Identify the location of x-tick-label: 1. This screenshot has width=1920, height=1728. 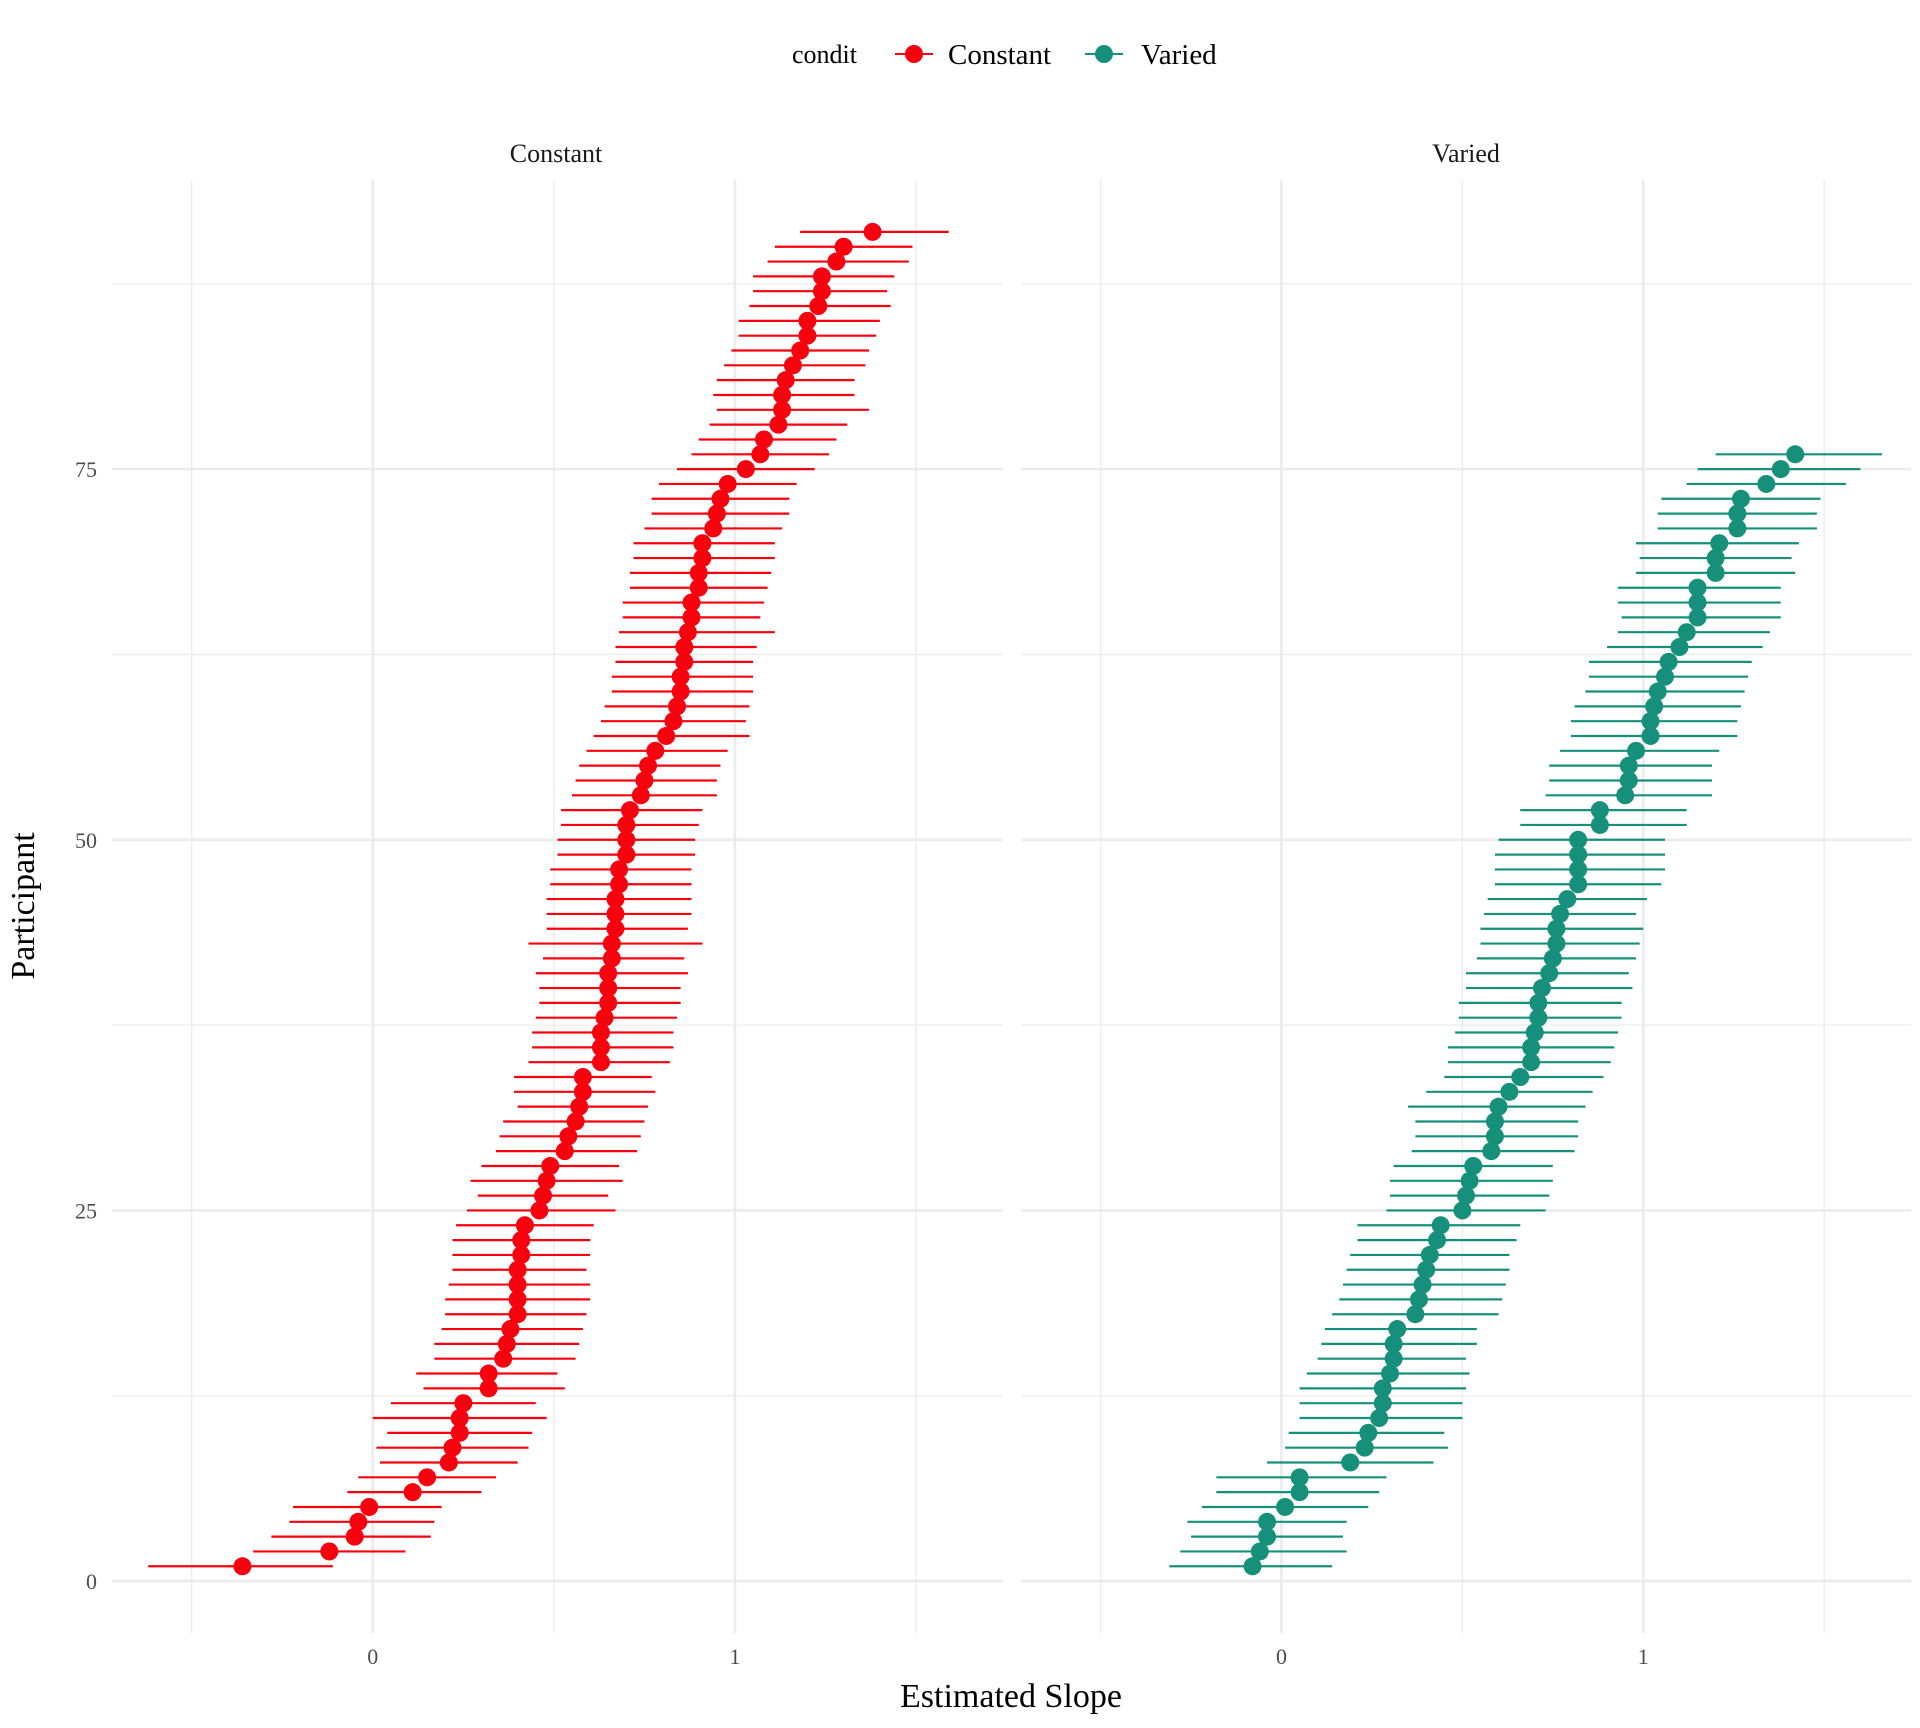
(1643, 1656).